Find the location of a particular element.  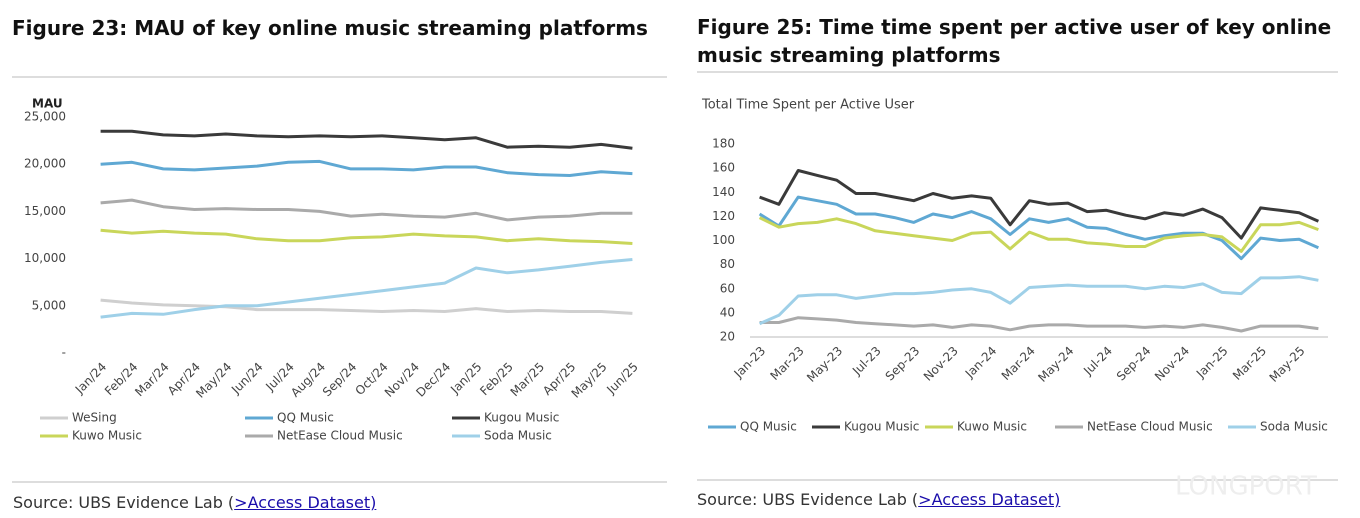

x-tick-label: Sep/24 is located at coordinates (340, 380).